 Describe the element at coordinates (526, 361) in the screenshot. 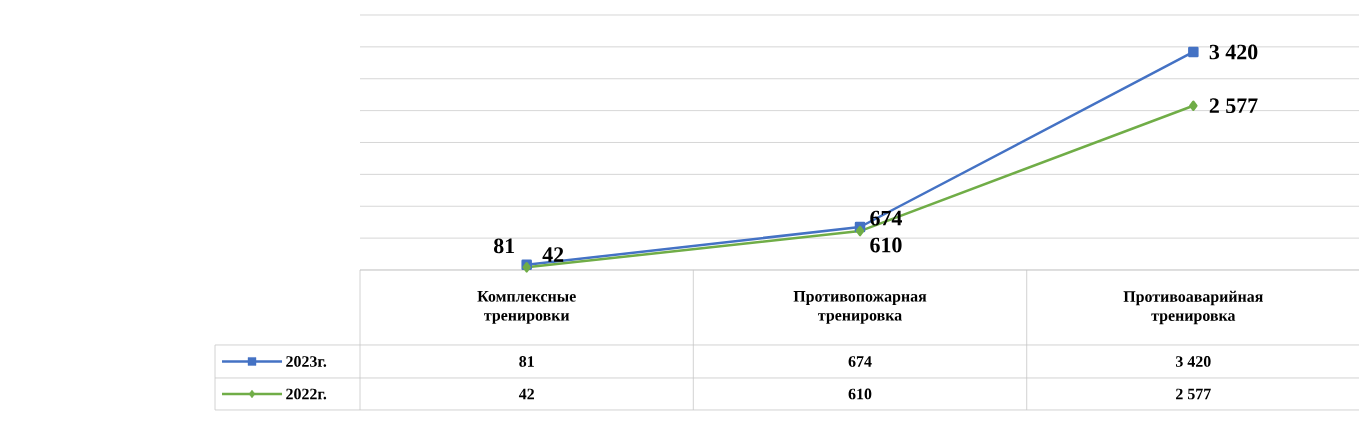

I see `data-label: 81` at that location.